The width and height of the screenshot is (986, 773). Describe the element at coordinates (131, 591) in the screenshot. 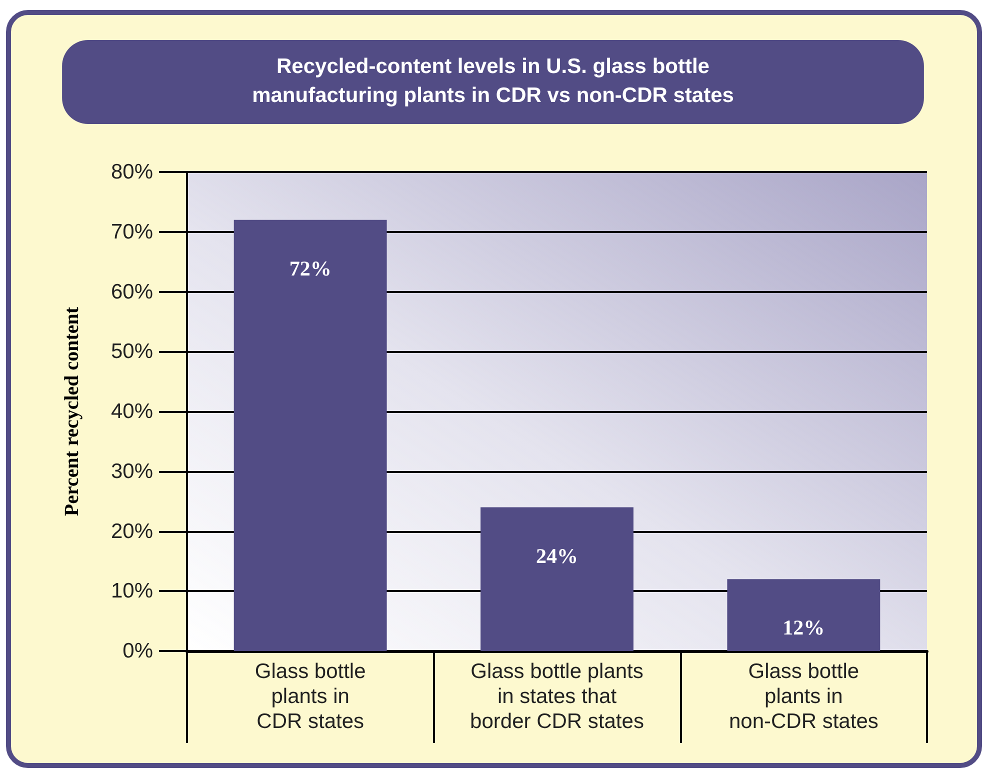

I see `y-tick-label: 10%` at that location.